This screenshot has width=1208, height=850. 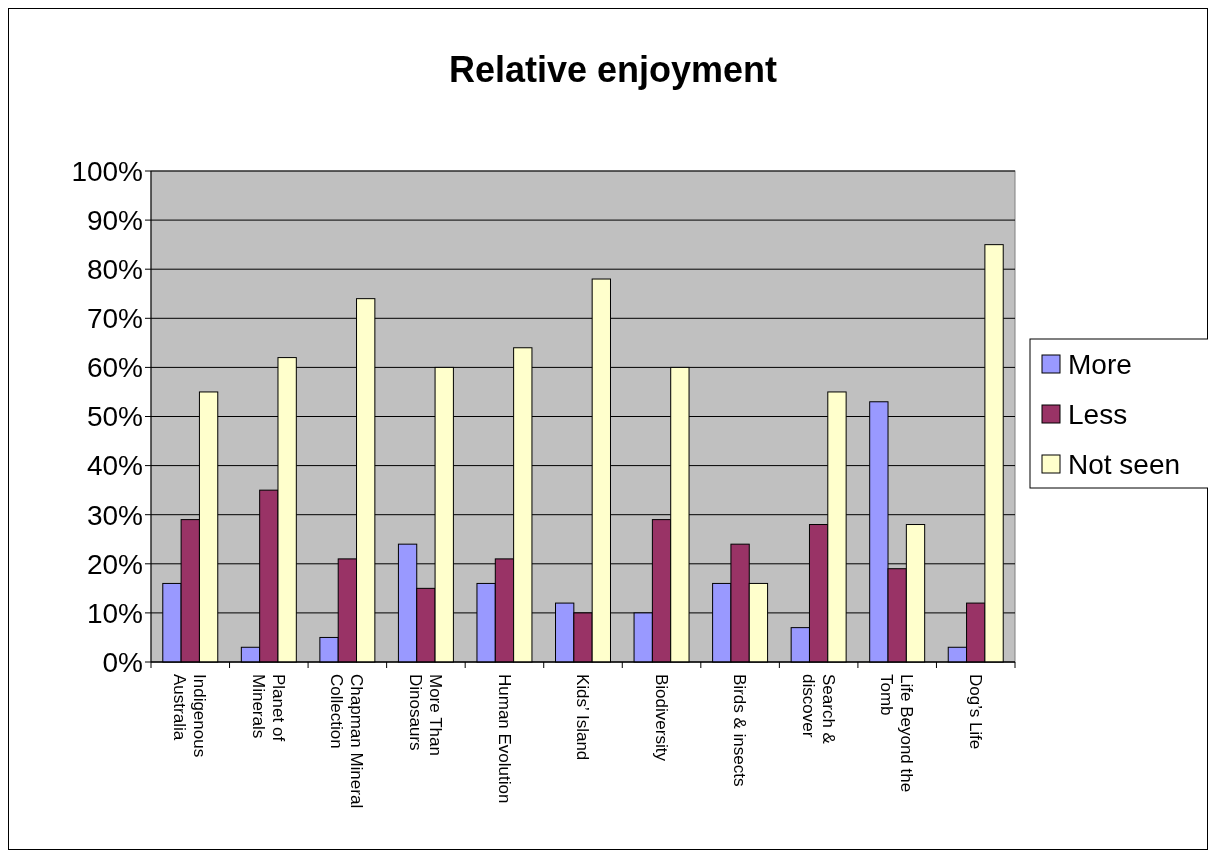 What do you see at coordinates (114, 319) in the screenshot?
I see `y-tick-label: 70%` at bounding box center [114, 319].